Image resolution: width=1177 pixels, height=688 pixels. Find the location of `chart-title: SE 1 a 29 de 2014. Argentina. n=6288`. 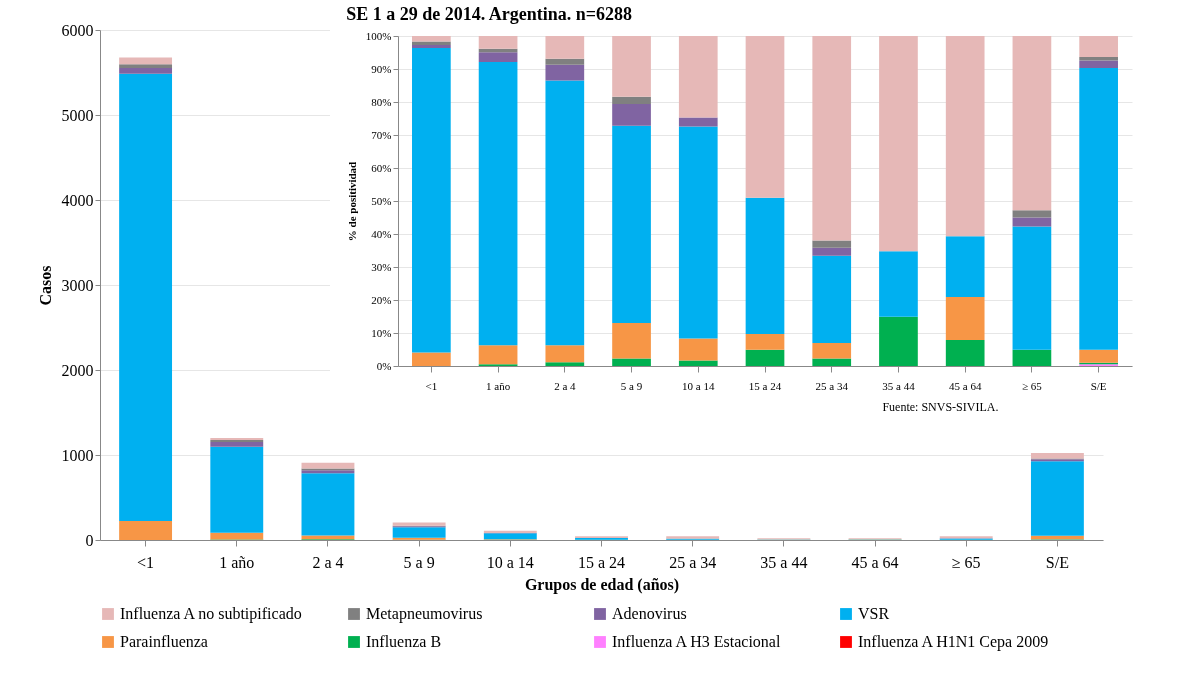

chart-title: SE 1 a 29 de 2014. Argentina. n=6288 is located at coordinates (489, 14).